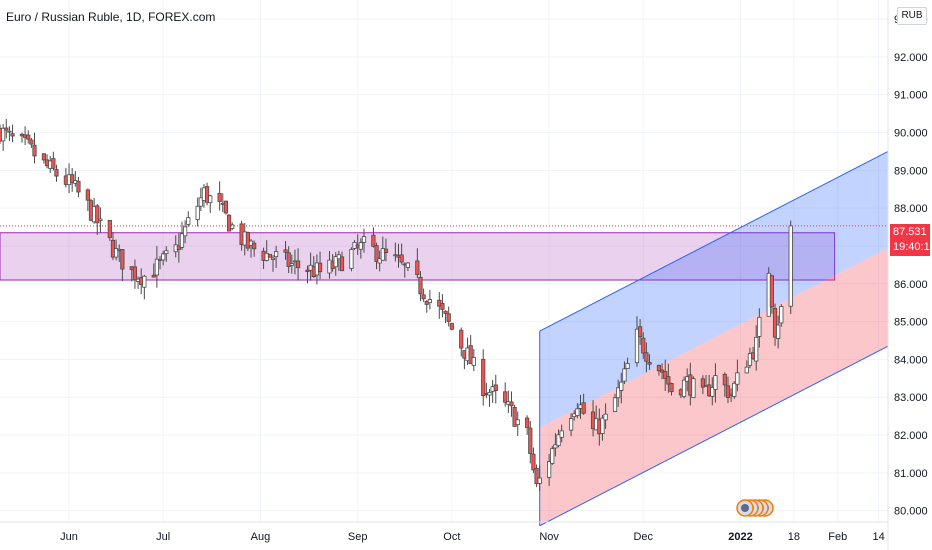  I want to click on y-tick-label: 84.000, so click(911, 360).